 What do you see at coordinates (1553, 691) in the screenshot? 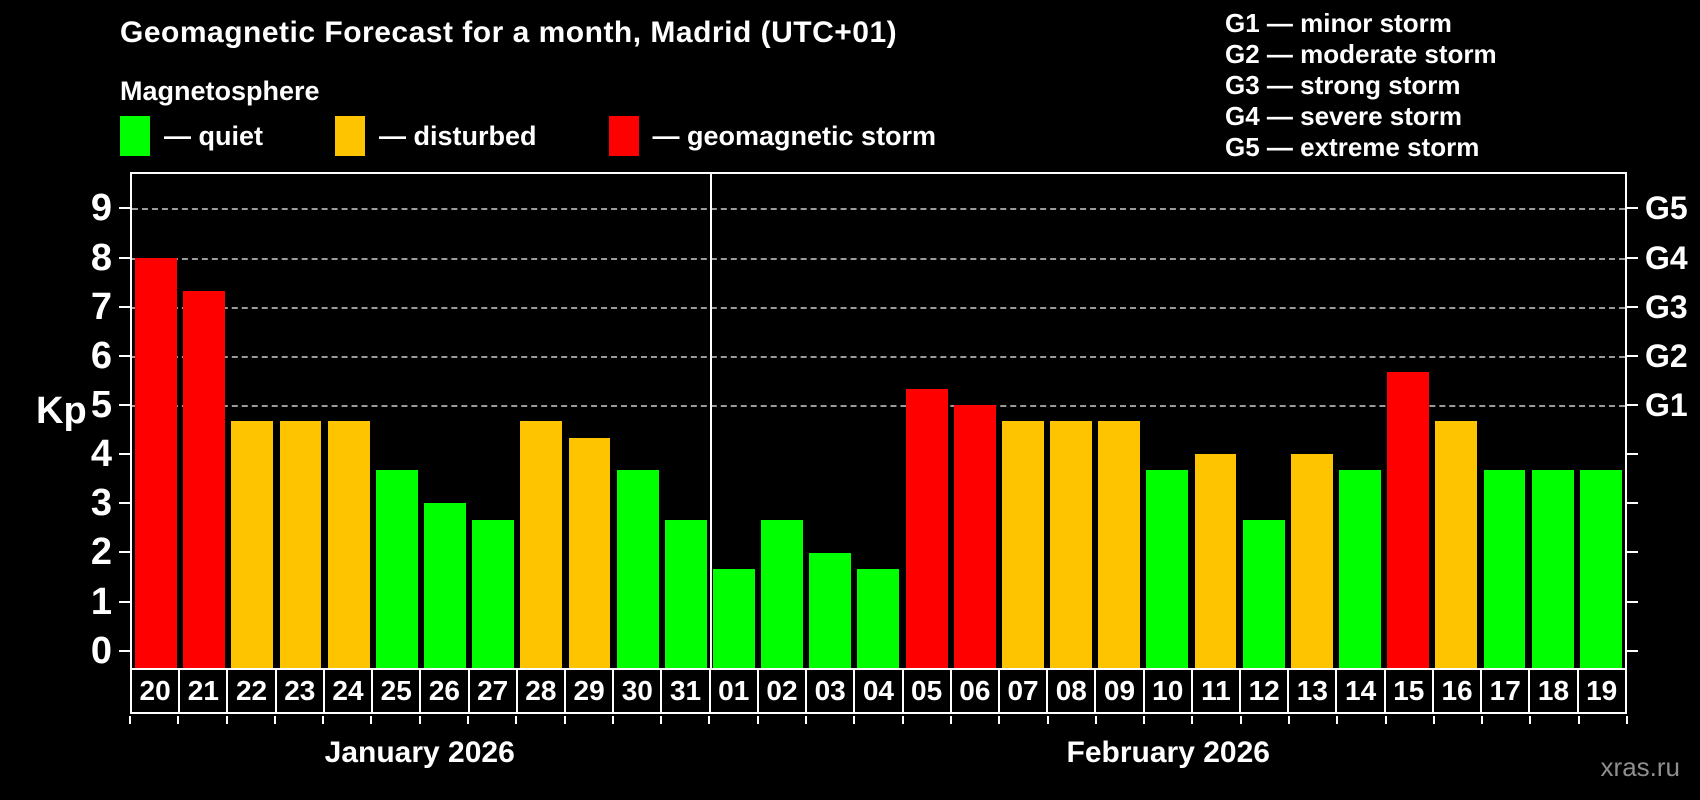
I see `day-cell-18: 18` at bounding box center [1553, 691].